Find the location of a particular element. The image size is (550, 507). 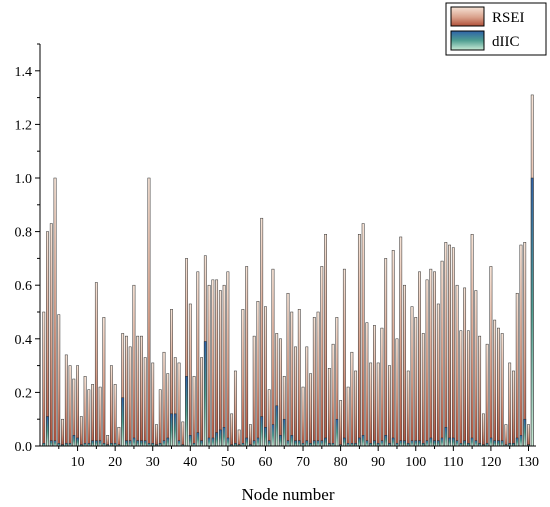

x-tick-label: 120 is located at coordinates (490, 462).